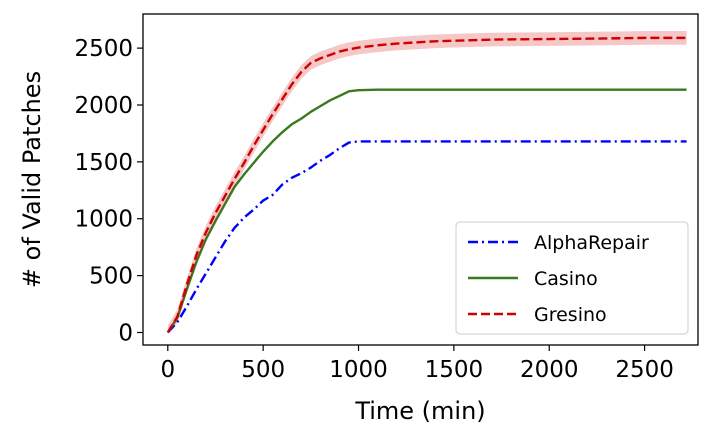  What do you see at coordinates (358, 370) in the screenshot?
I see `x-tick-label: 1000` at bounding box center [358, 370].